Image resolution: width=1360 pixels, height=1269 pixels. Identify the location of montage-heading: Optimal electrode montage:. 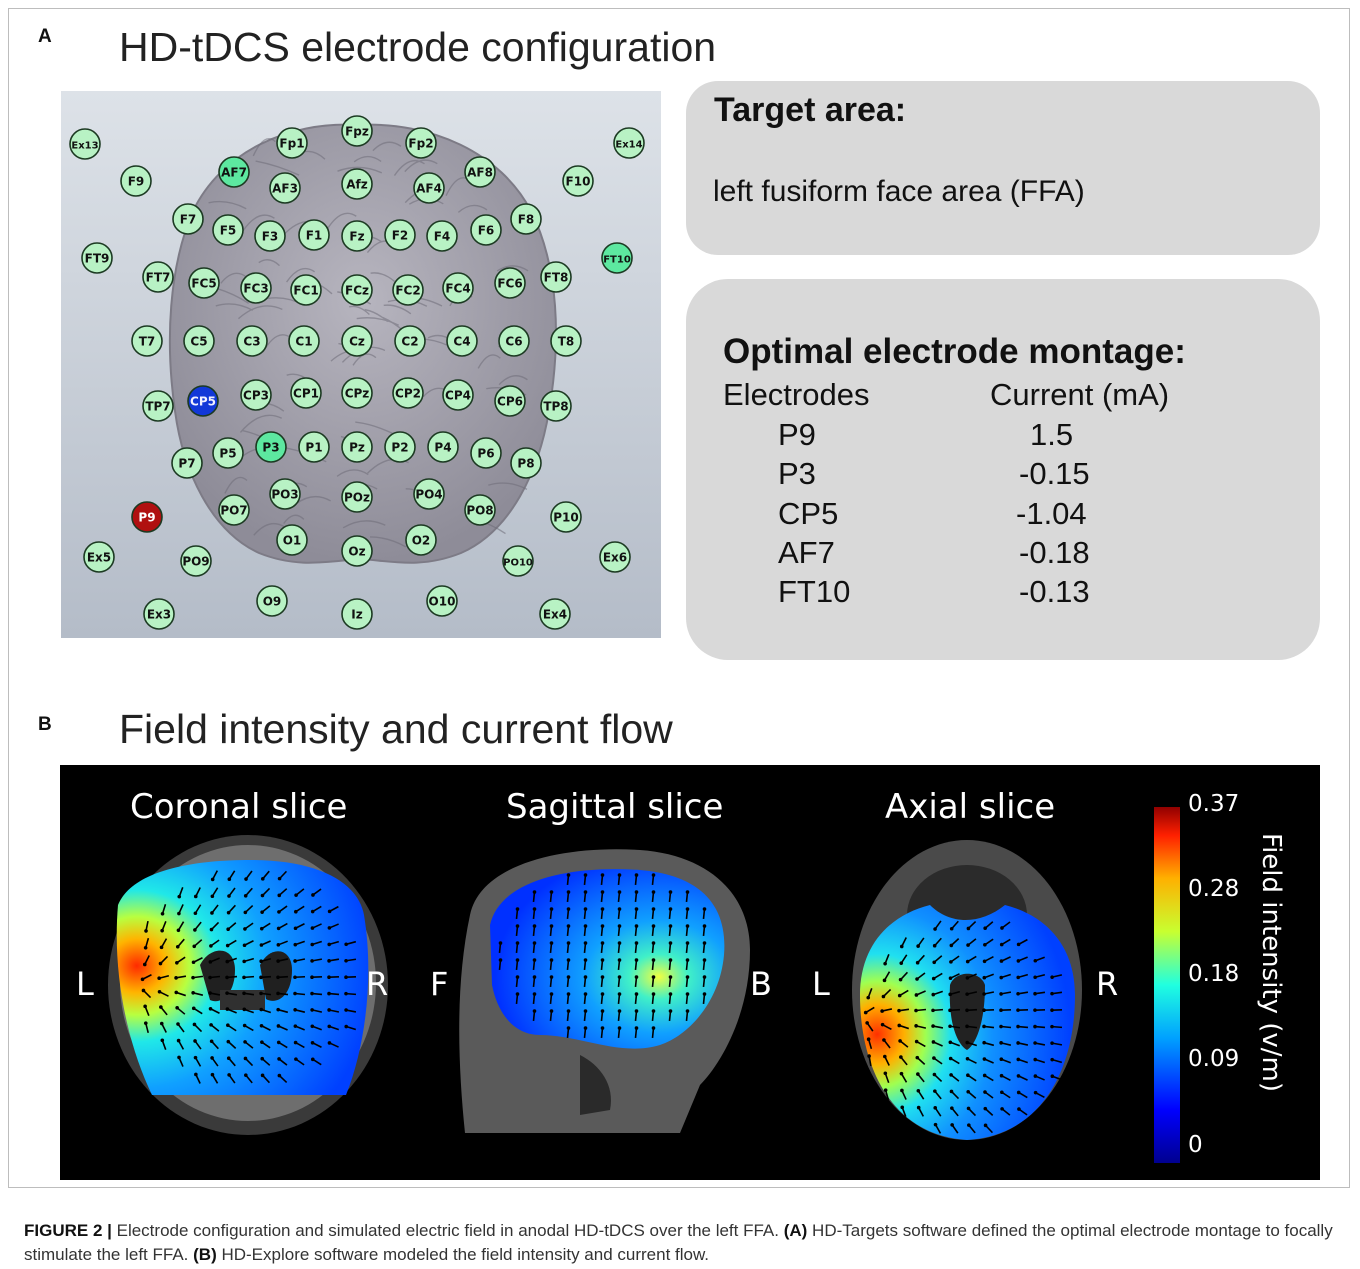
(954, 351).